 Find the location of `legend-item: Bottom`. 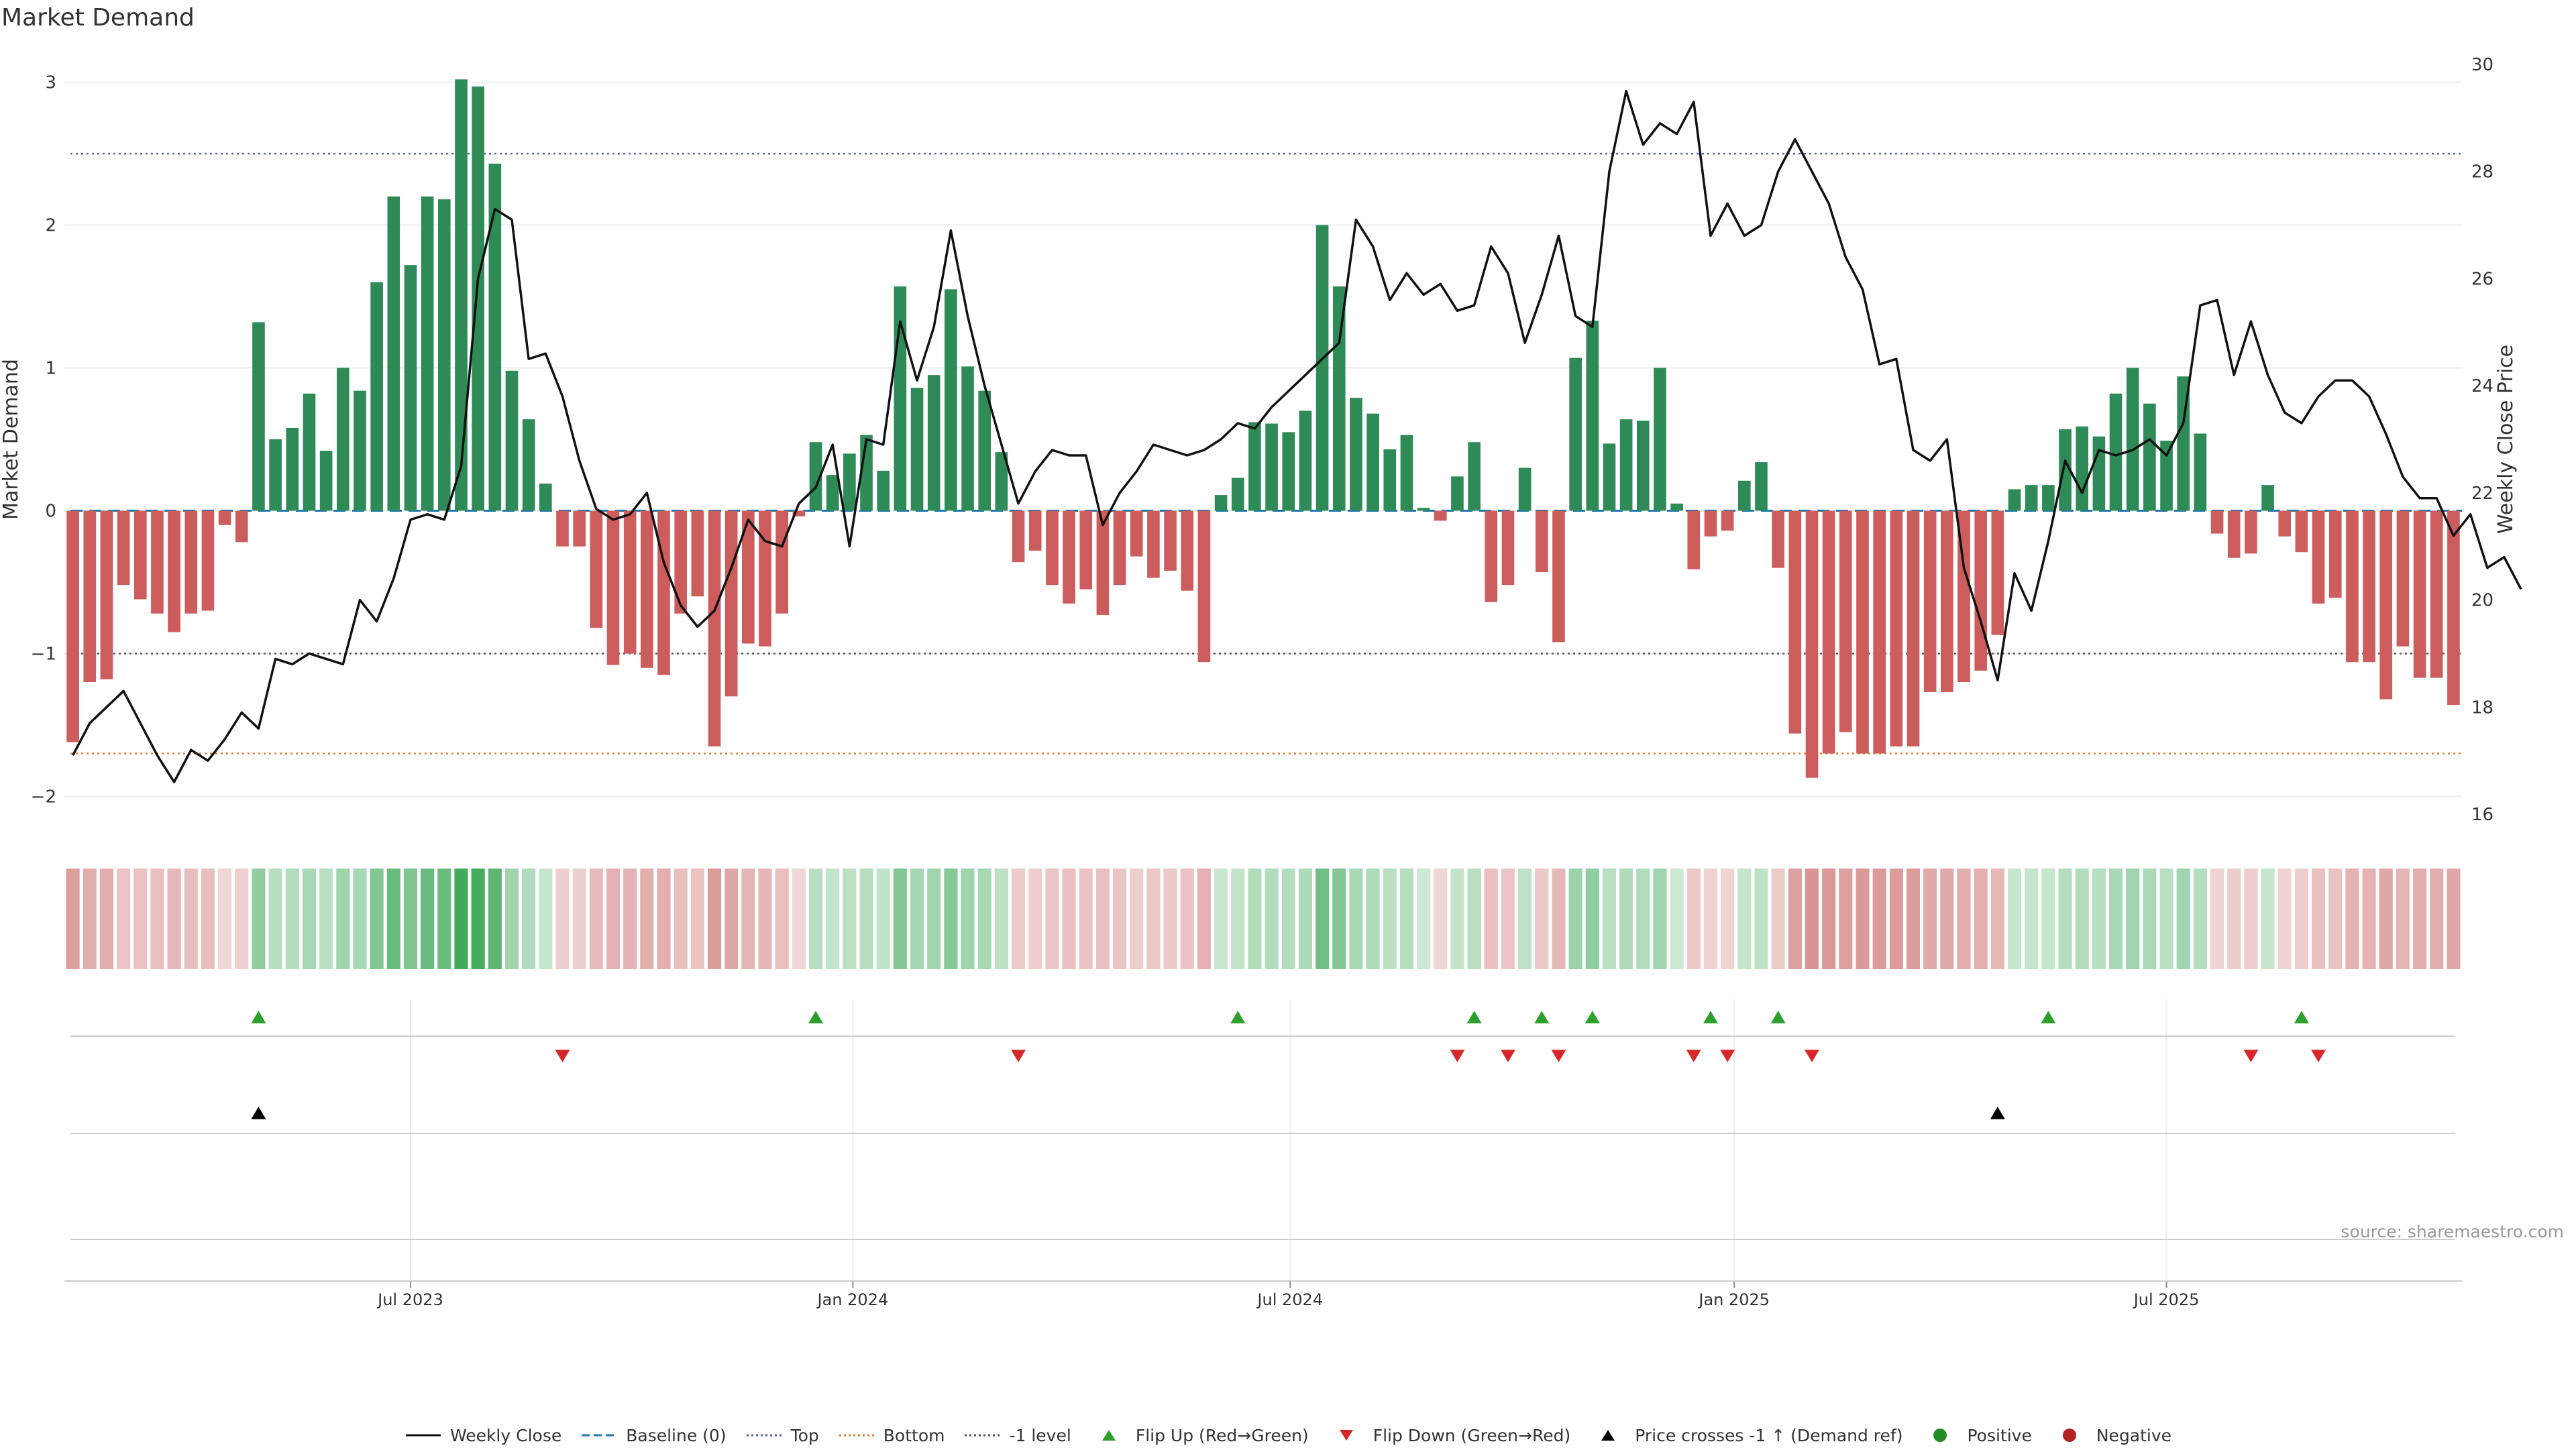

legend-item: Bottom is located at coordinates (891, 1435).